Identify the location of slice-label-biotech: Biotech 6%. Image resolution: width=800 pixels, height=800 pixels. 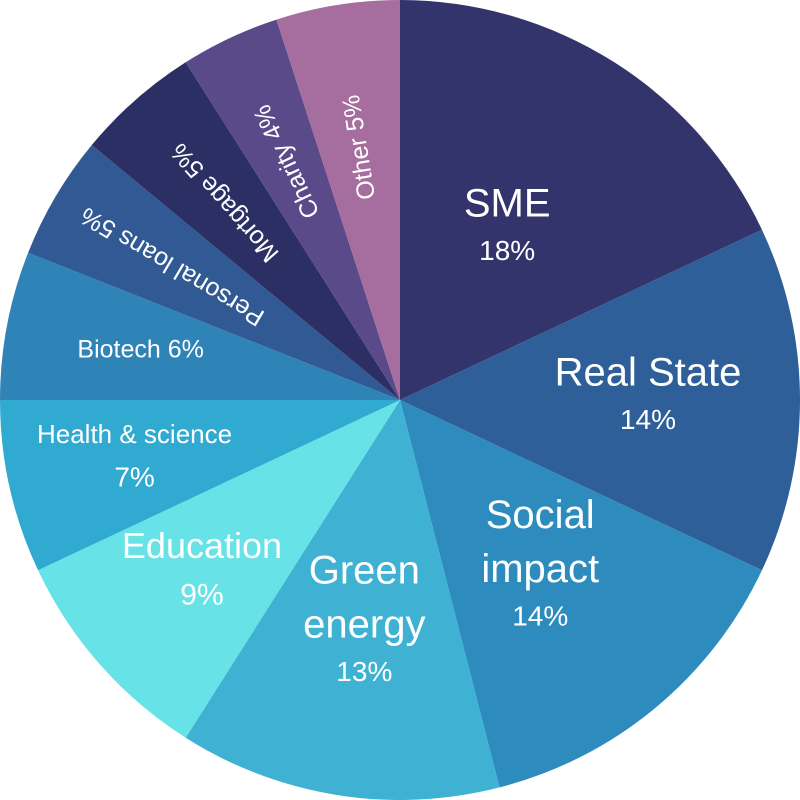
(140, 349).